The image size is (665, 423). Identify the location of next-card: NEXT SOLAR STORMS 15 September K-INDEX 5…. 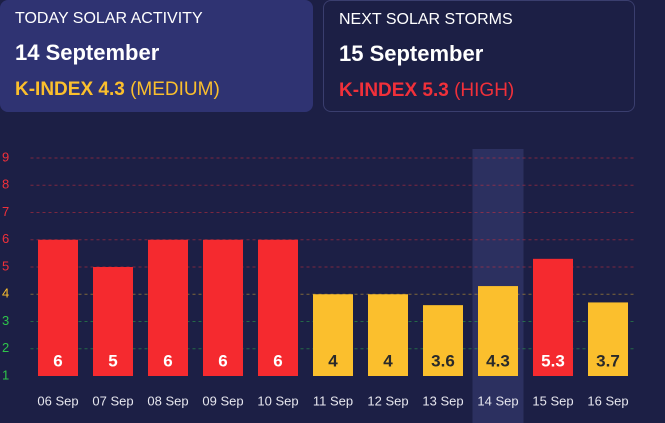
(479, 56).